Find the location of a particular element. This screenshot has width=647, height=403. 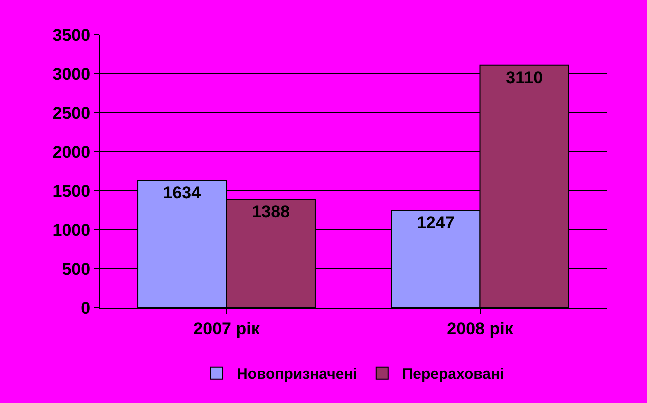

x-tick-label: 2007 рік is located at coordinates (227, 328).